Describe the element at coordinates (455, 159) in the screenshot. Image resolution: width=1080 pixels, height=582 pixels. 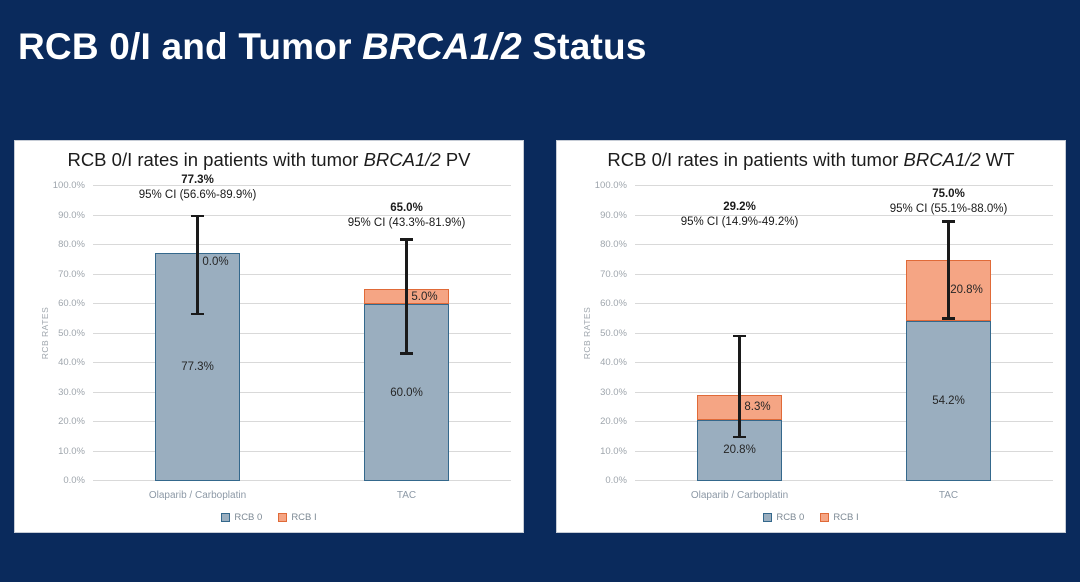
I see `chart-title-suffix: PV` at that location.